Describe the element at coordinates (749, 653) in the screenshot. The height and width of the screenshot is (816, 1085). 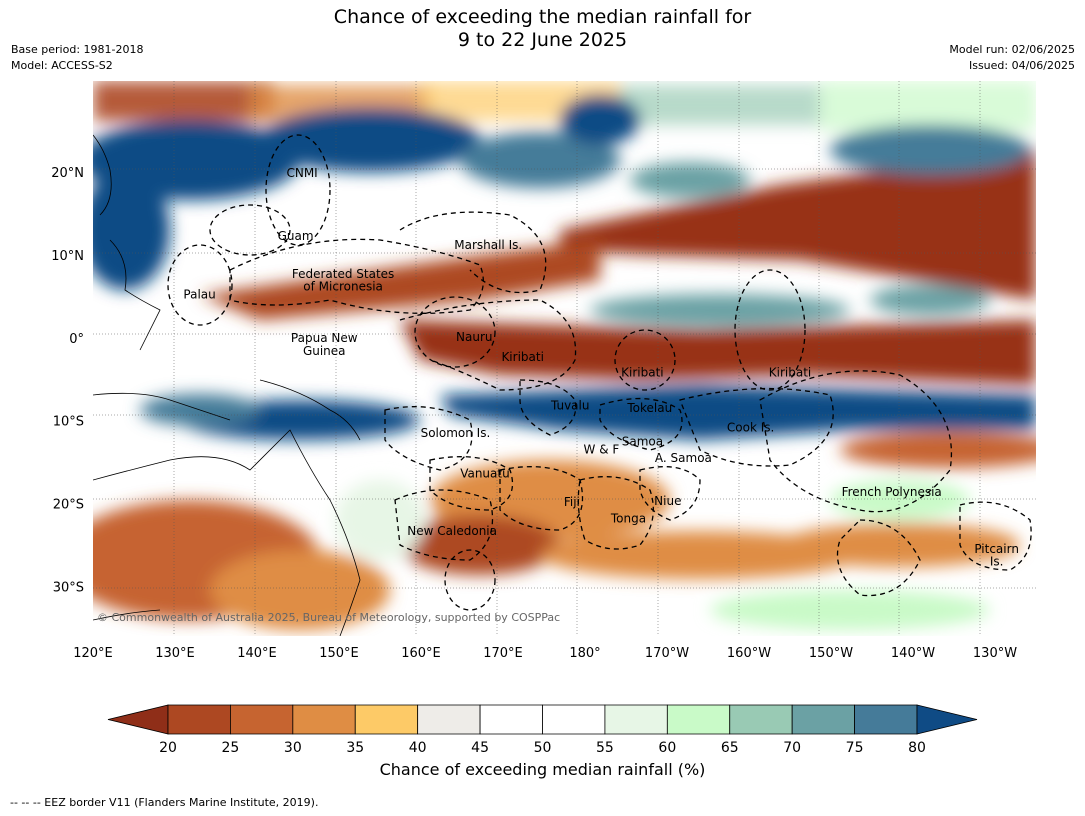
I see `longitude-tick-label: 160°W` at that location.